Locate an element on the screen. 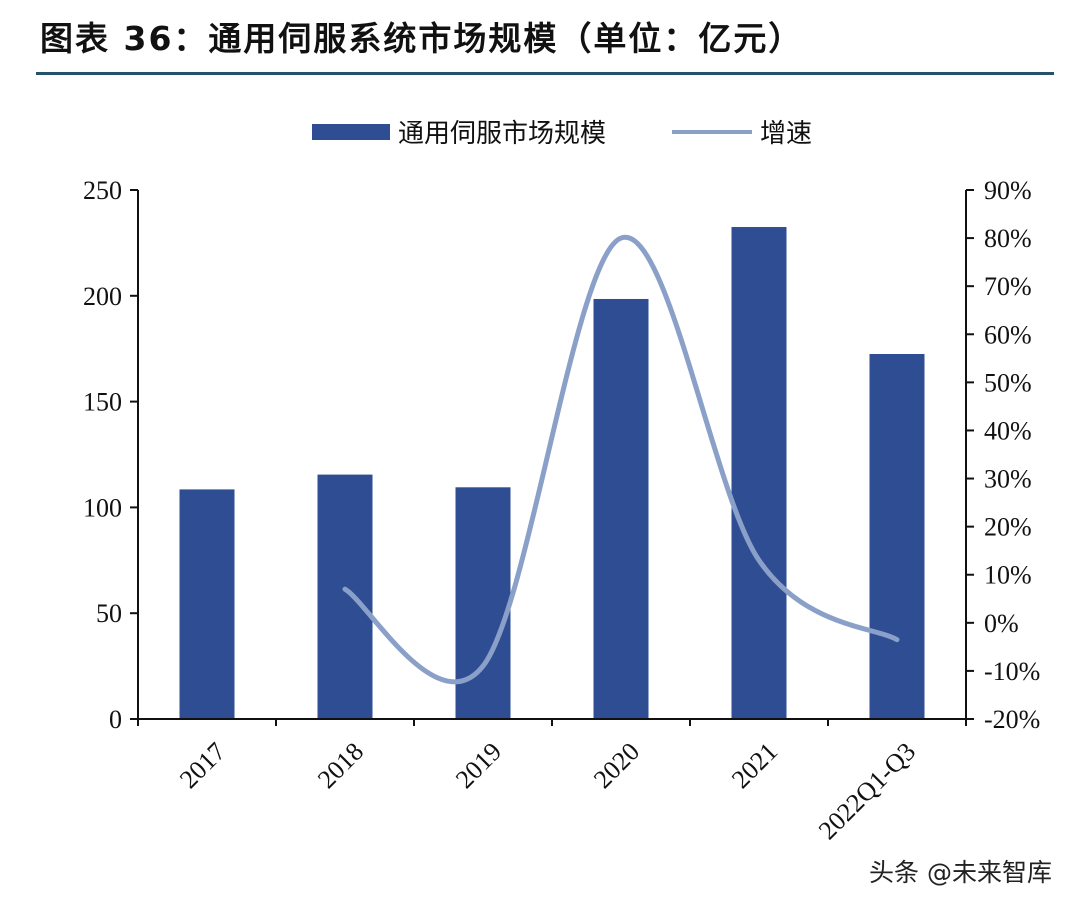 This screenshot has height=907, width=1080. bar-2020 is located at coordinates (621, 508).